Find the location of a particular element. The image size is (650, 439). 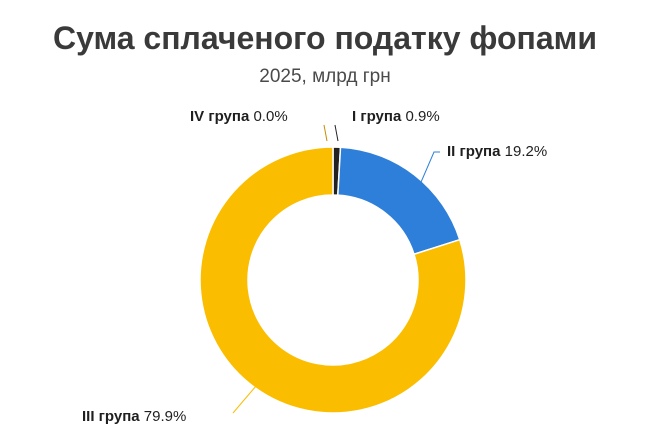

data-label-4: IV група 0.0% is located at coordinates (239, 116).